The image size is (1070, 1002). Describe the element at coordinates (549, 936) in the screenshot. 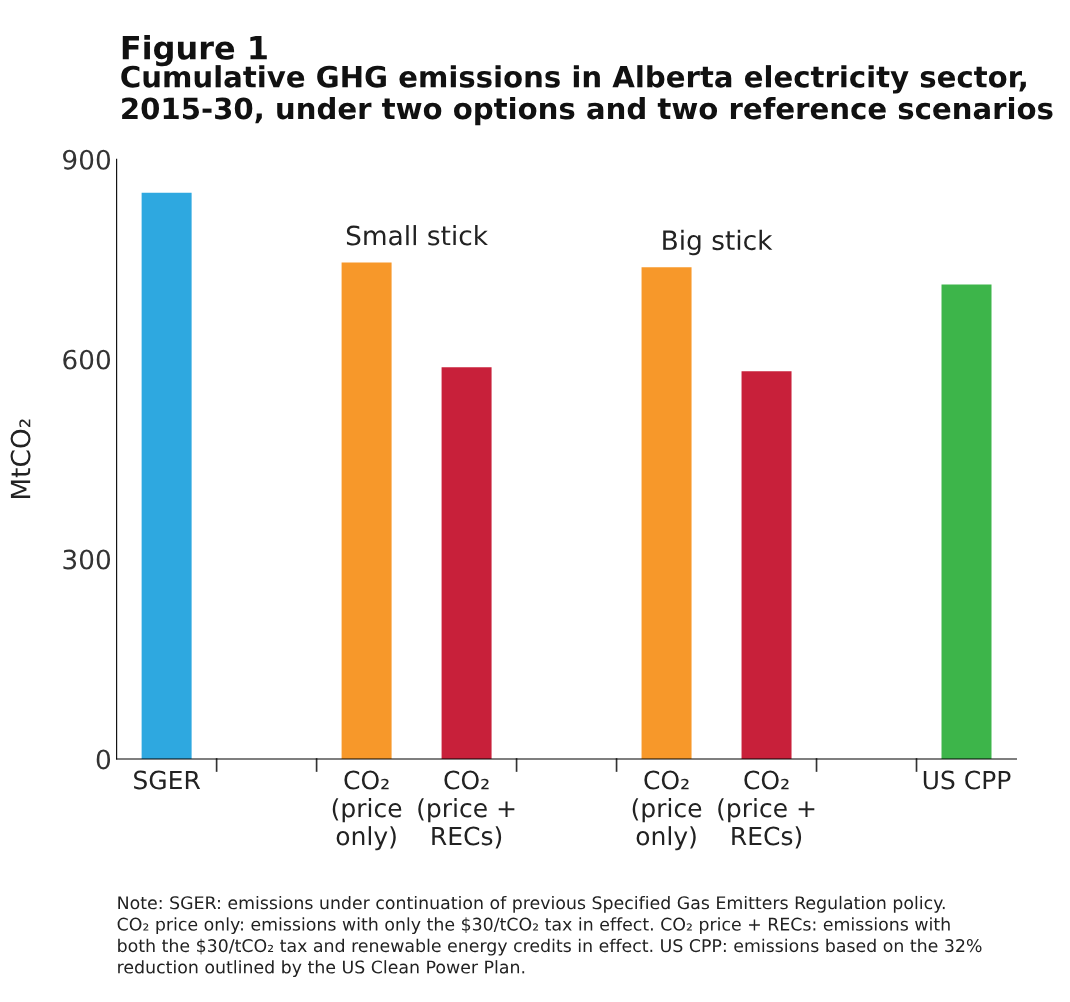

I see `text: Note: SGER: emissions under continuation of previous Specified Gas Emitters Regulation policy. CO₂ price only: emissions with only the $30/tCO₂ tax in effect. CO₂ price + RECs: emissions with both the $30/tCO₂ tax and renewable energy credits in effect. US CPP: emissions based on the 32% reduction outlined by the US Clean Power Plan.` at that location.